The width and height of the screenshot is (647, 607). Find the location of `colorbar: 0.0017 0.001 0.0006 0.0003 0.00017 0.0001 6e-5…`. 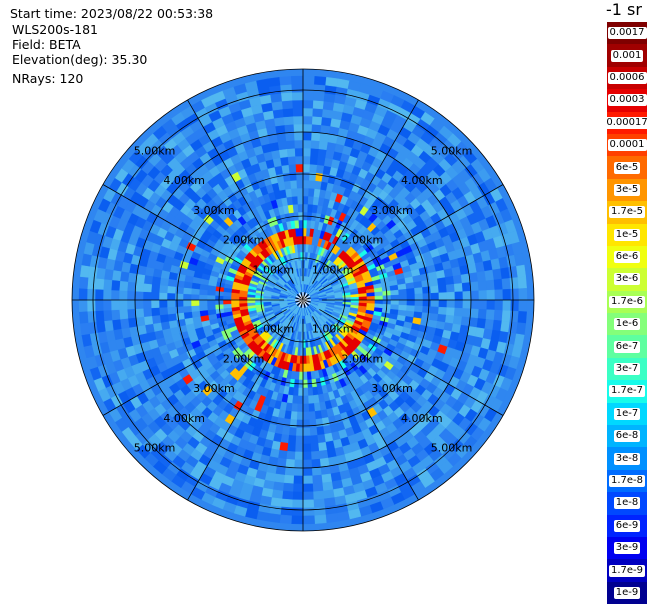

colorbar: 0.0017 0.001 0.0006 0.0003 0.00017 0.0001 6e-5… is located at coordinates (625, 313).